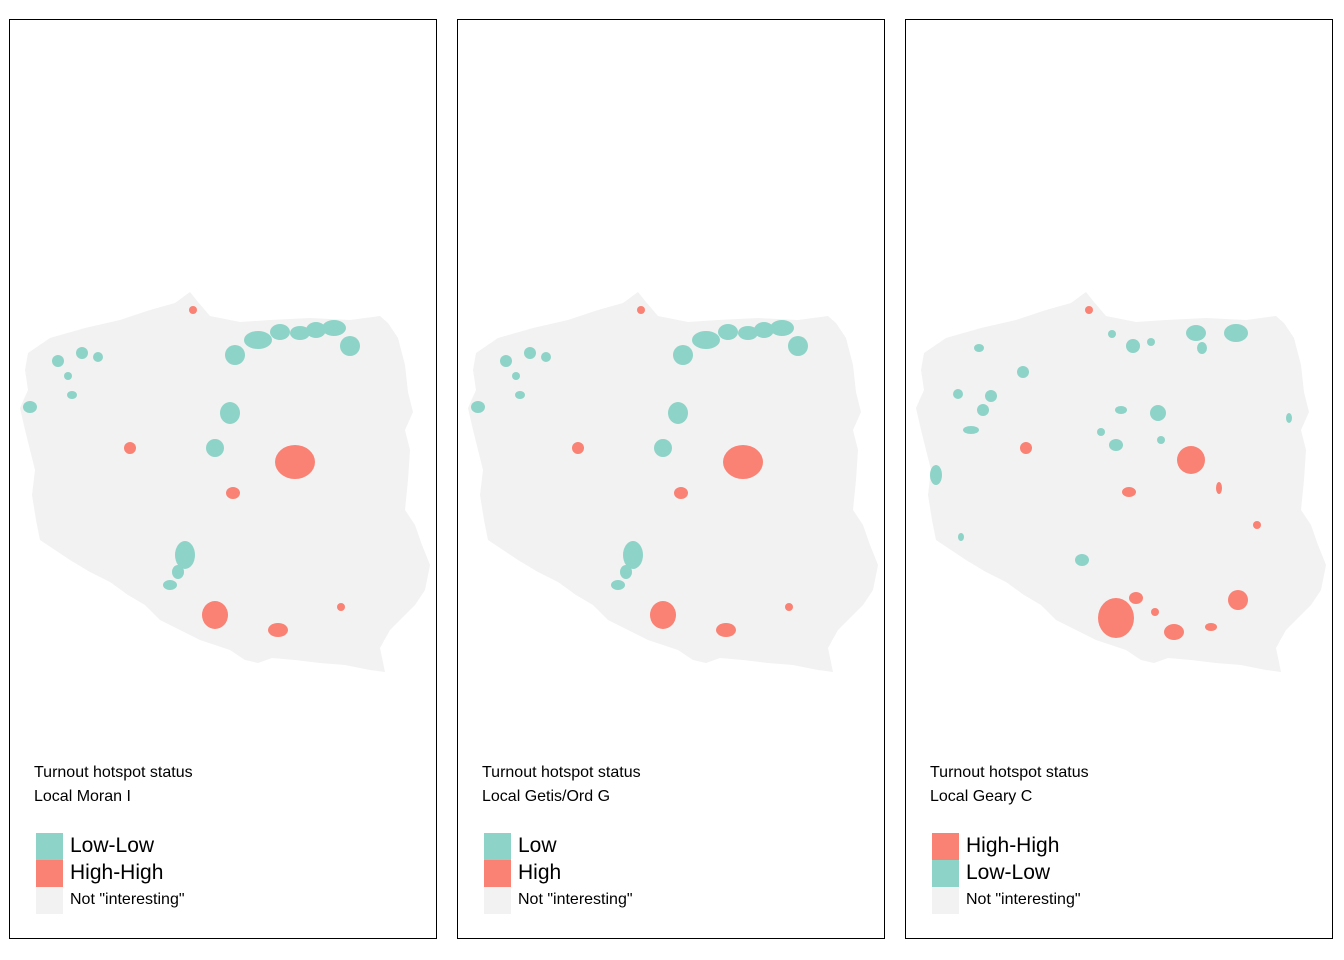  I want to click on legend-subtitle: Local Getis/Ord G, so click(546, 796).